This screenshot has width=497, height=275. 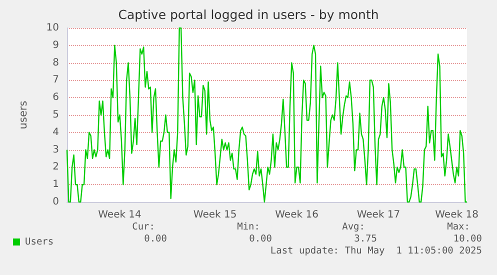 What do you see at coordinates (55, 167) in the screenshot?
I see `y-tick-label: 2` at bounding box center [55, 167].